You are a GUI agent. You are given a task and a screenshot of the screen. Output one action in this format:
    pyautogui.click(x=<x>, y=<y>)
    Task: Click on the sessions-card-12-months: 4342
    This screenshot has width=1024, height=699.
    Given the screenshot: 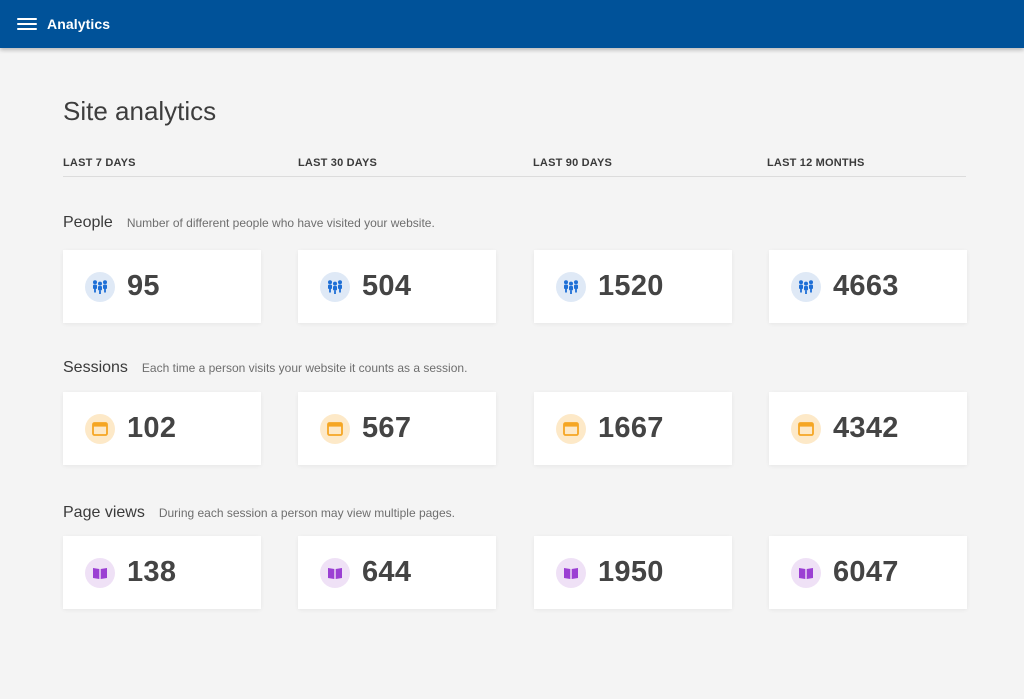 What is the action you would take?
    pyautogui.click(x=868, y=428)
    